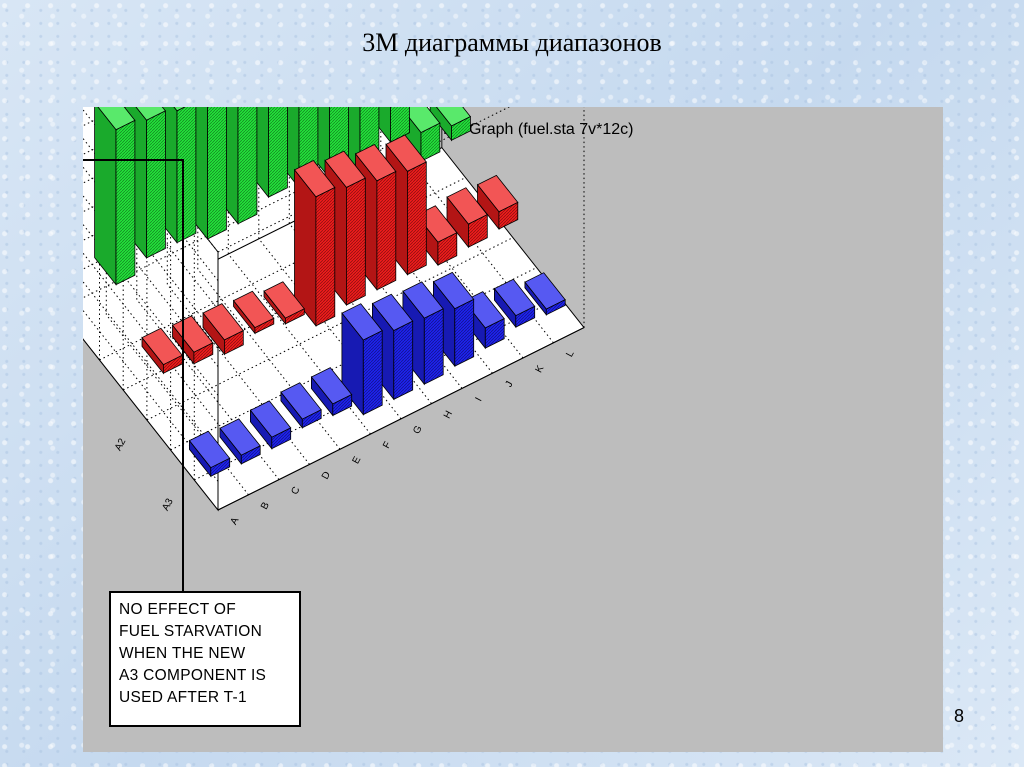  What do you see at coordinates (209, 454) in the screenshot?
I see `bar-A3-A` at bounding box center [209, 454].